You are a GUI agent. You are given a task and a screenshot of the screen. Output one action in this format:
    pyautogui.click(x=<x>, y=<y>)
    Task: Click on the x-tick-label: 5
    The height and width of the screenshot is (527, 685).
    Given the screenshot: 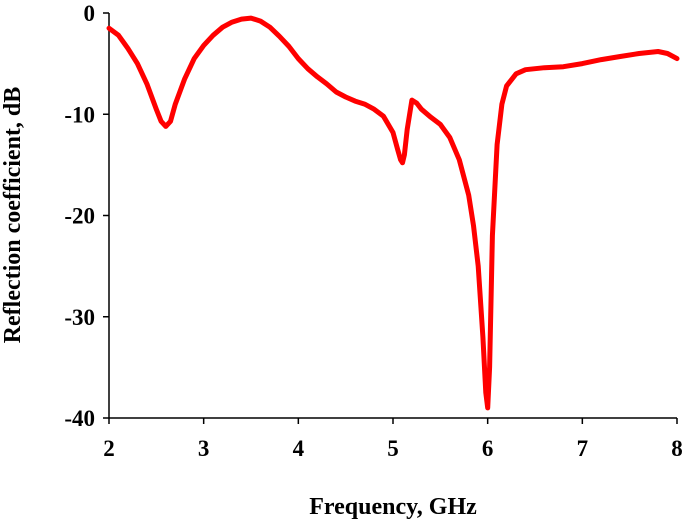 What is the action you would take?
    pyautogui.click(x=393, y=448)
    